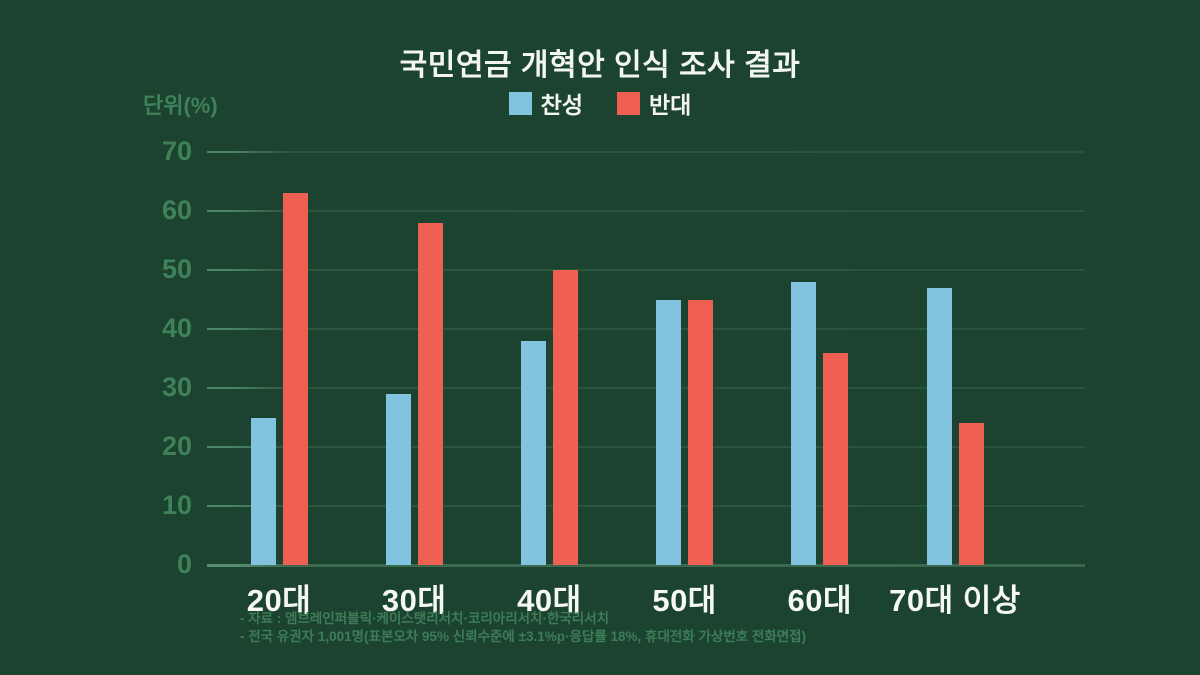 This screenshot has width=1200, height=675. What do you see at coordinates (669, 432) in the screenshot?
I see `bar-찬성-50대` at bounding box center [669, 432].